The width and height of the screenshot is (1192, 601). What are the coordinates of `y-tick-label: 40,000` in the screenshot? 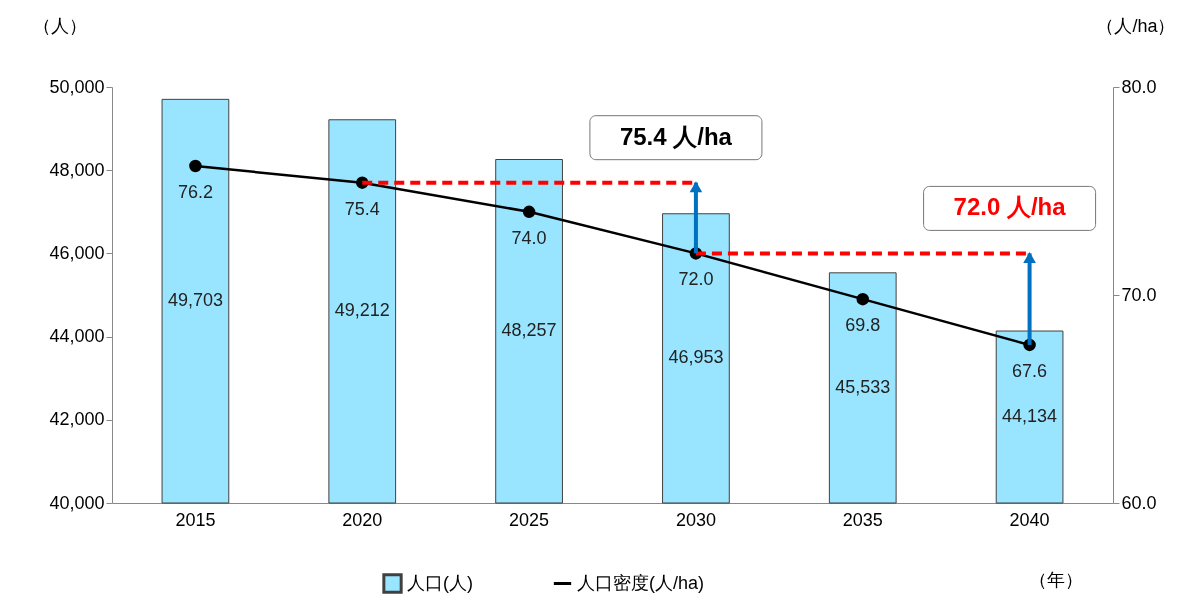 It's located at (77, 502).